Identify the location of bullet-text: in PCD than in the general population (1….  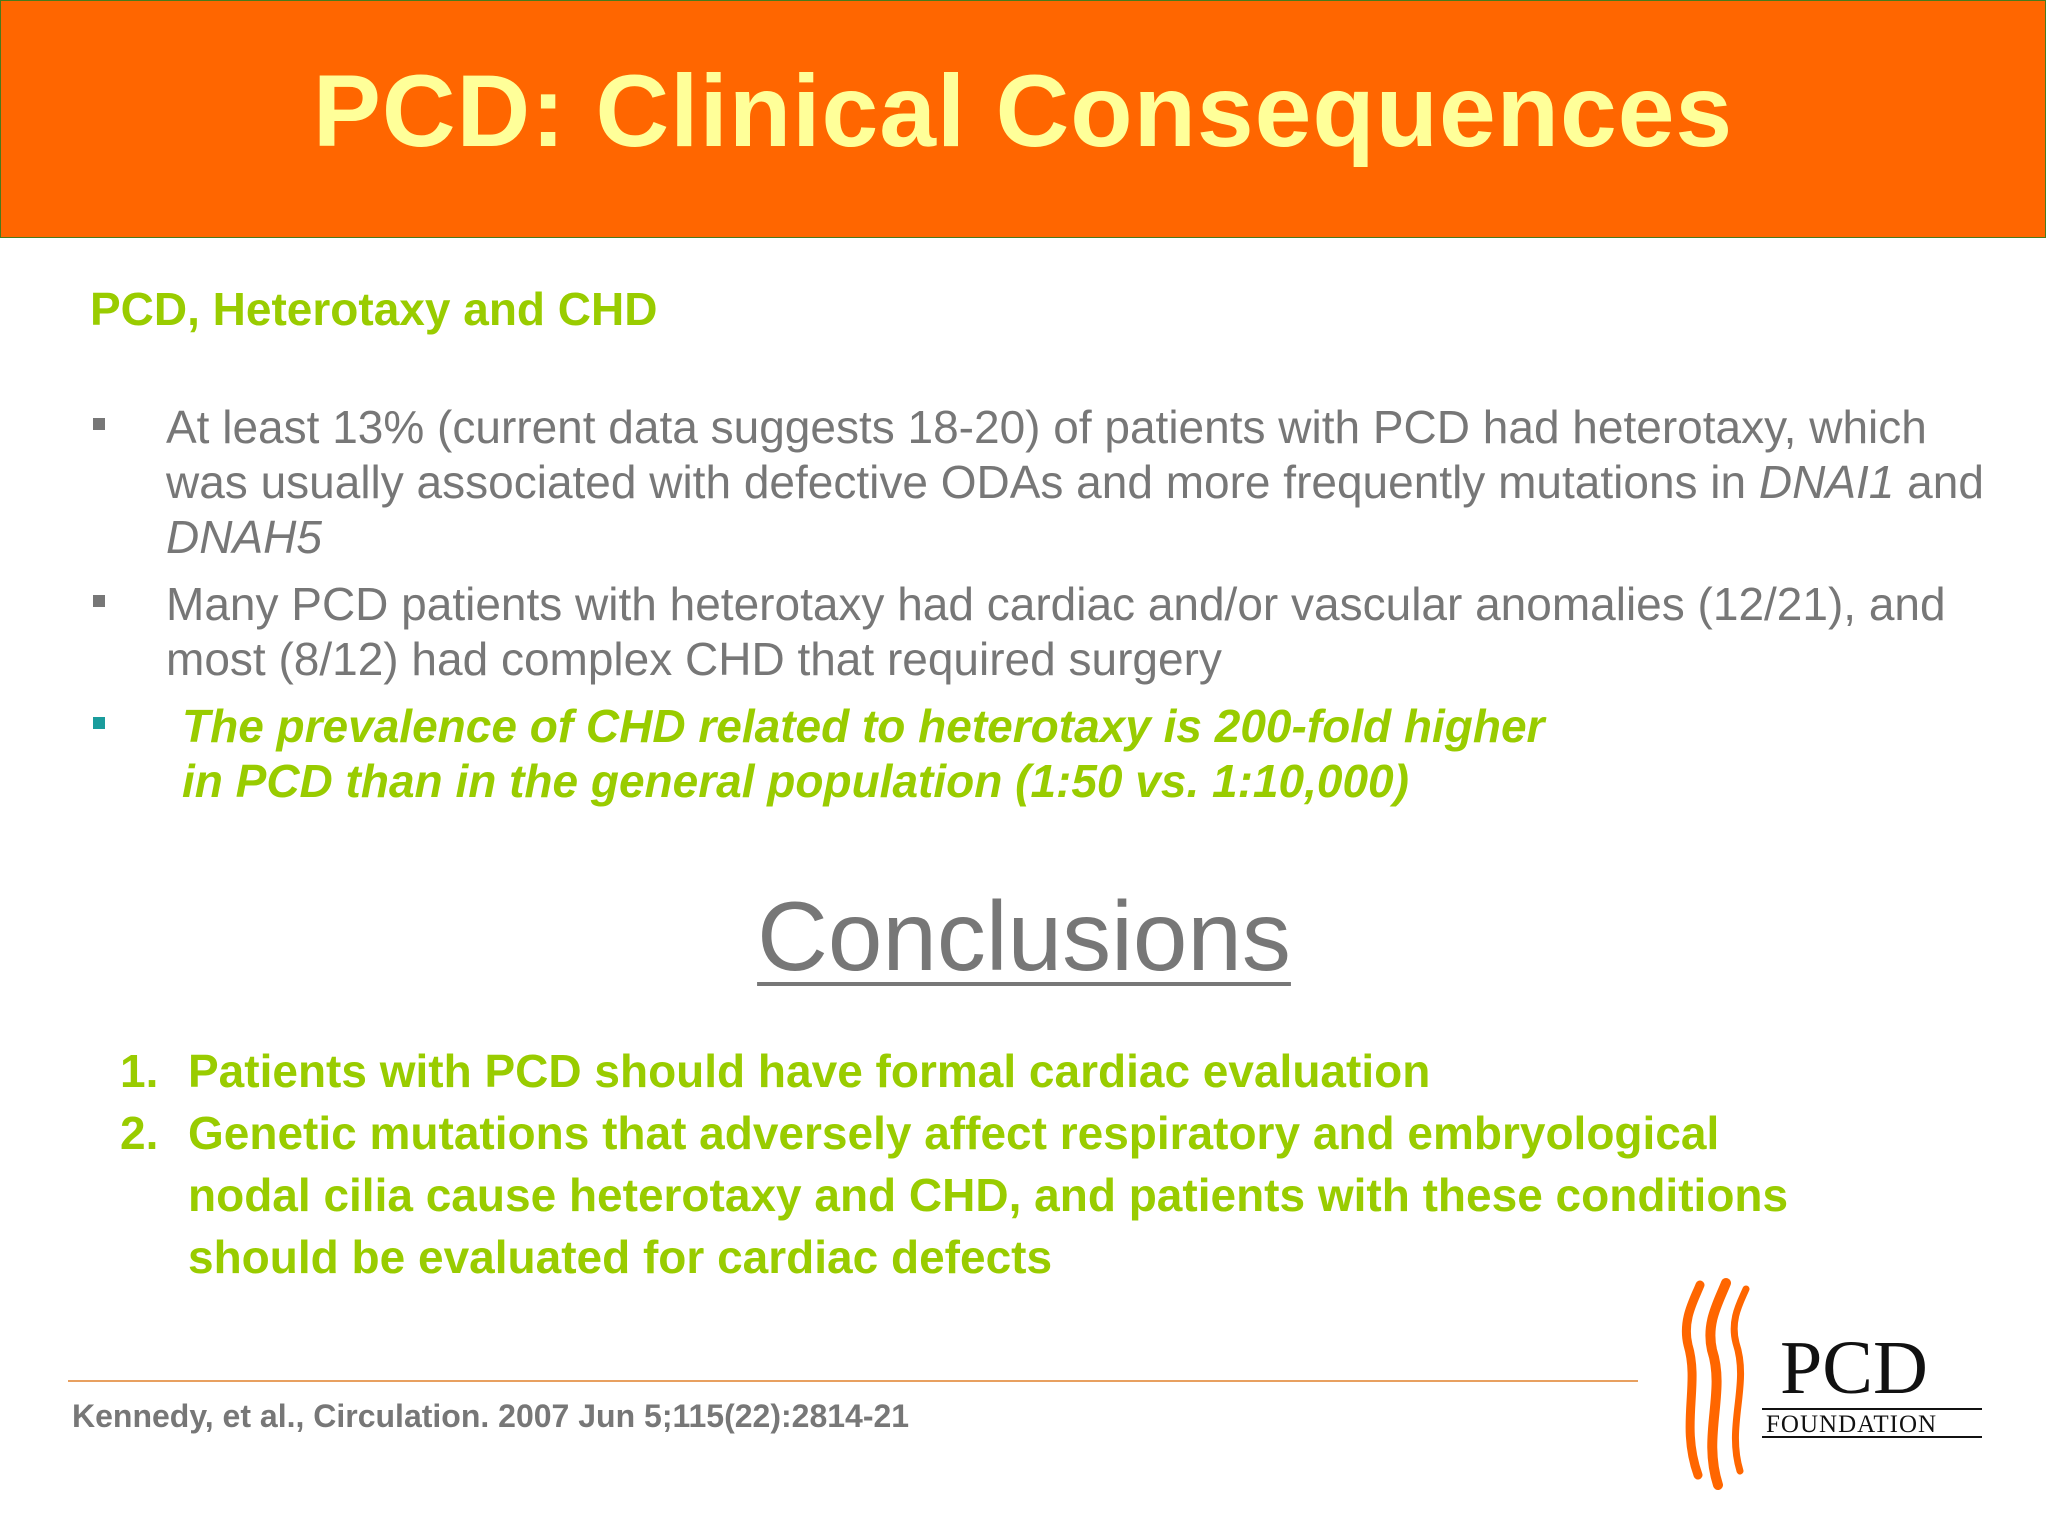
(795, 781).